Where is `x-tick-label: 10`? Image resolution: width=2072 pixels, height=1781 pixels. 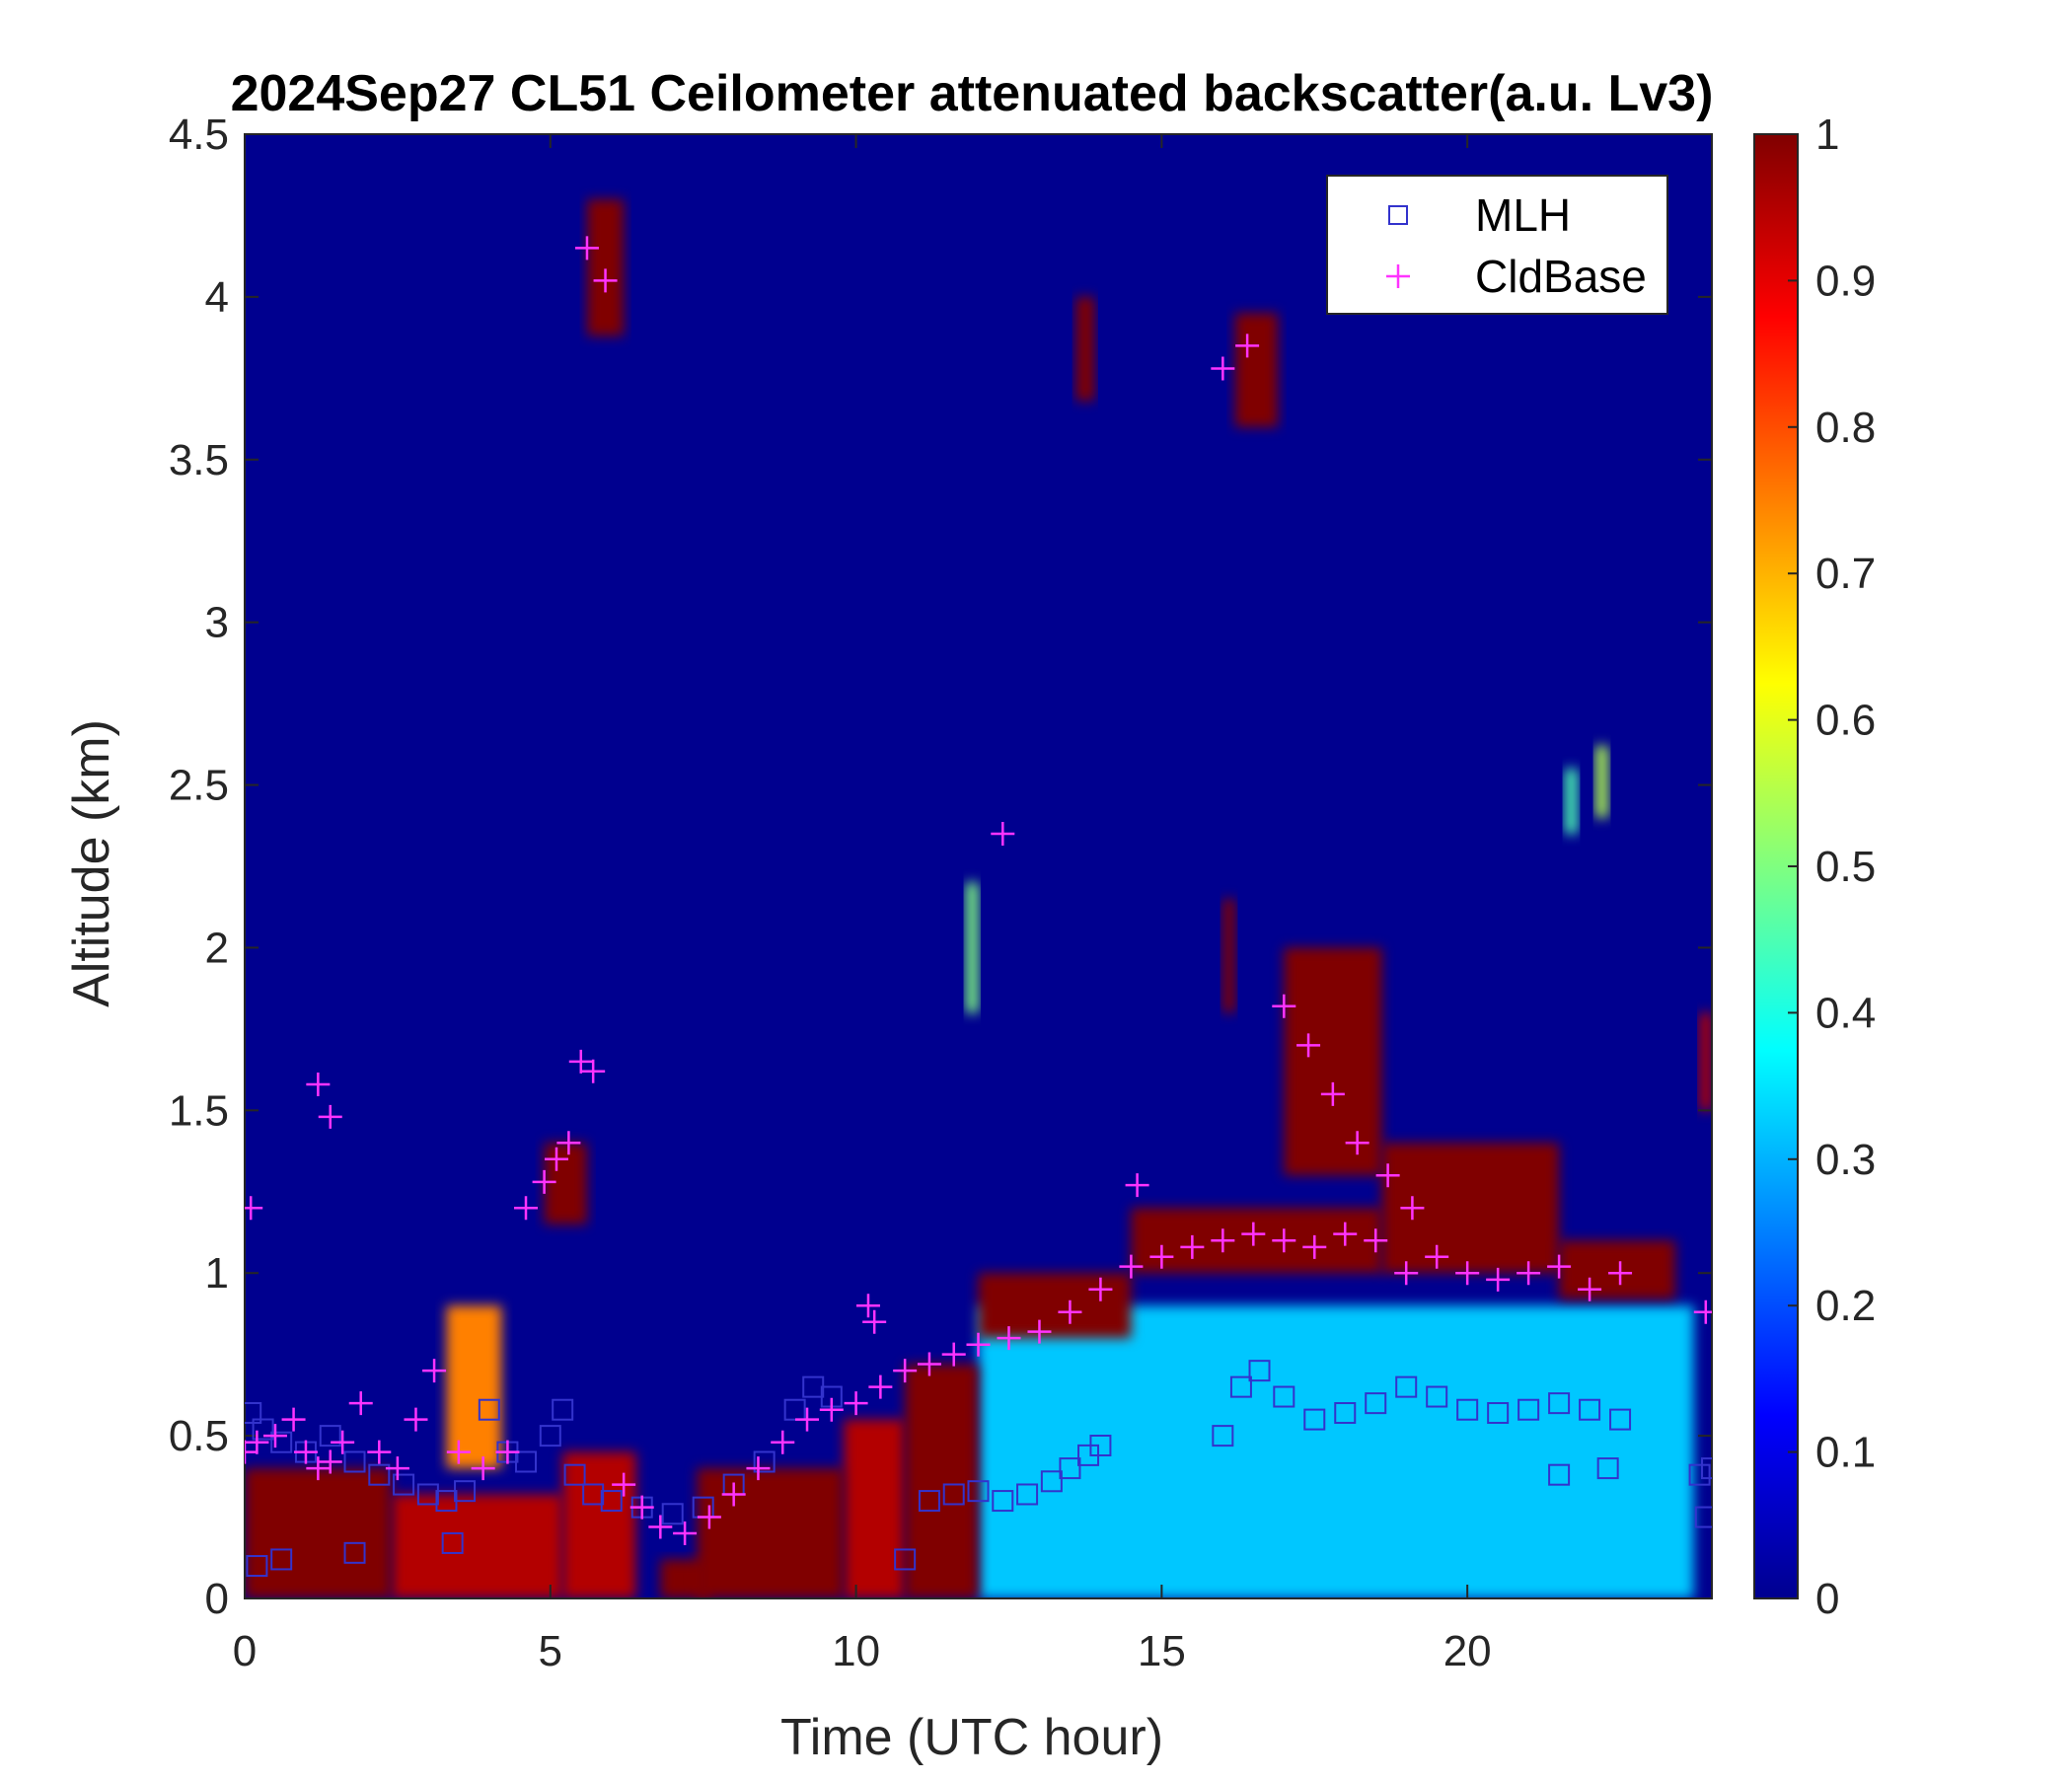 x-tick-label: 10 is located at coordinates (856, 1651).